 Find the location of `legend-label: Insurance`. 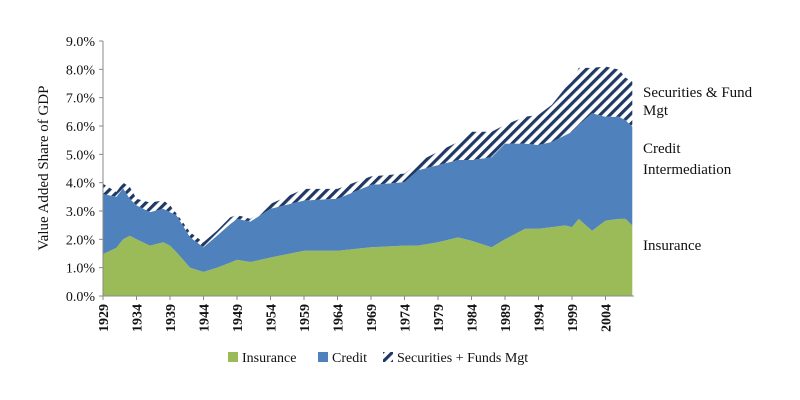

legend-label: Insurance is located at coordinates (269, 358).